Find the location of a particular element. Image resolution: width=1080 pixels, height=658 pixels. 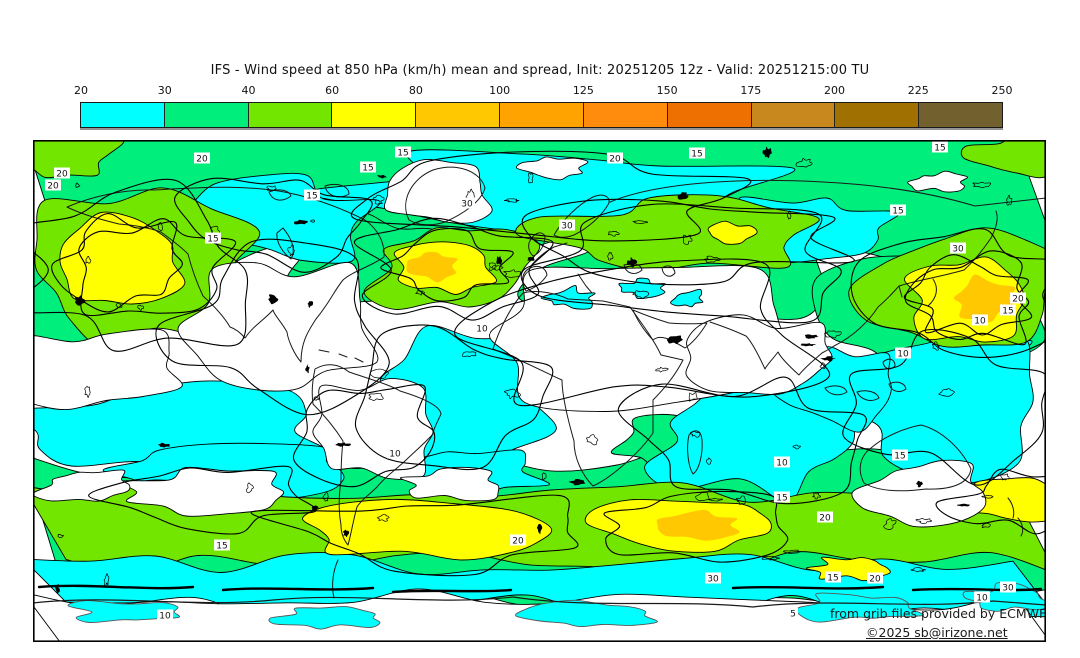

colorbar-tick-label: 40 is located at coordinates (248, 90).